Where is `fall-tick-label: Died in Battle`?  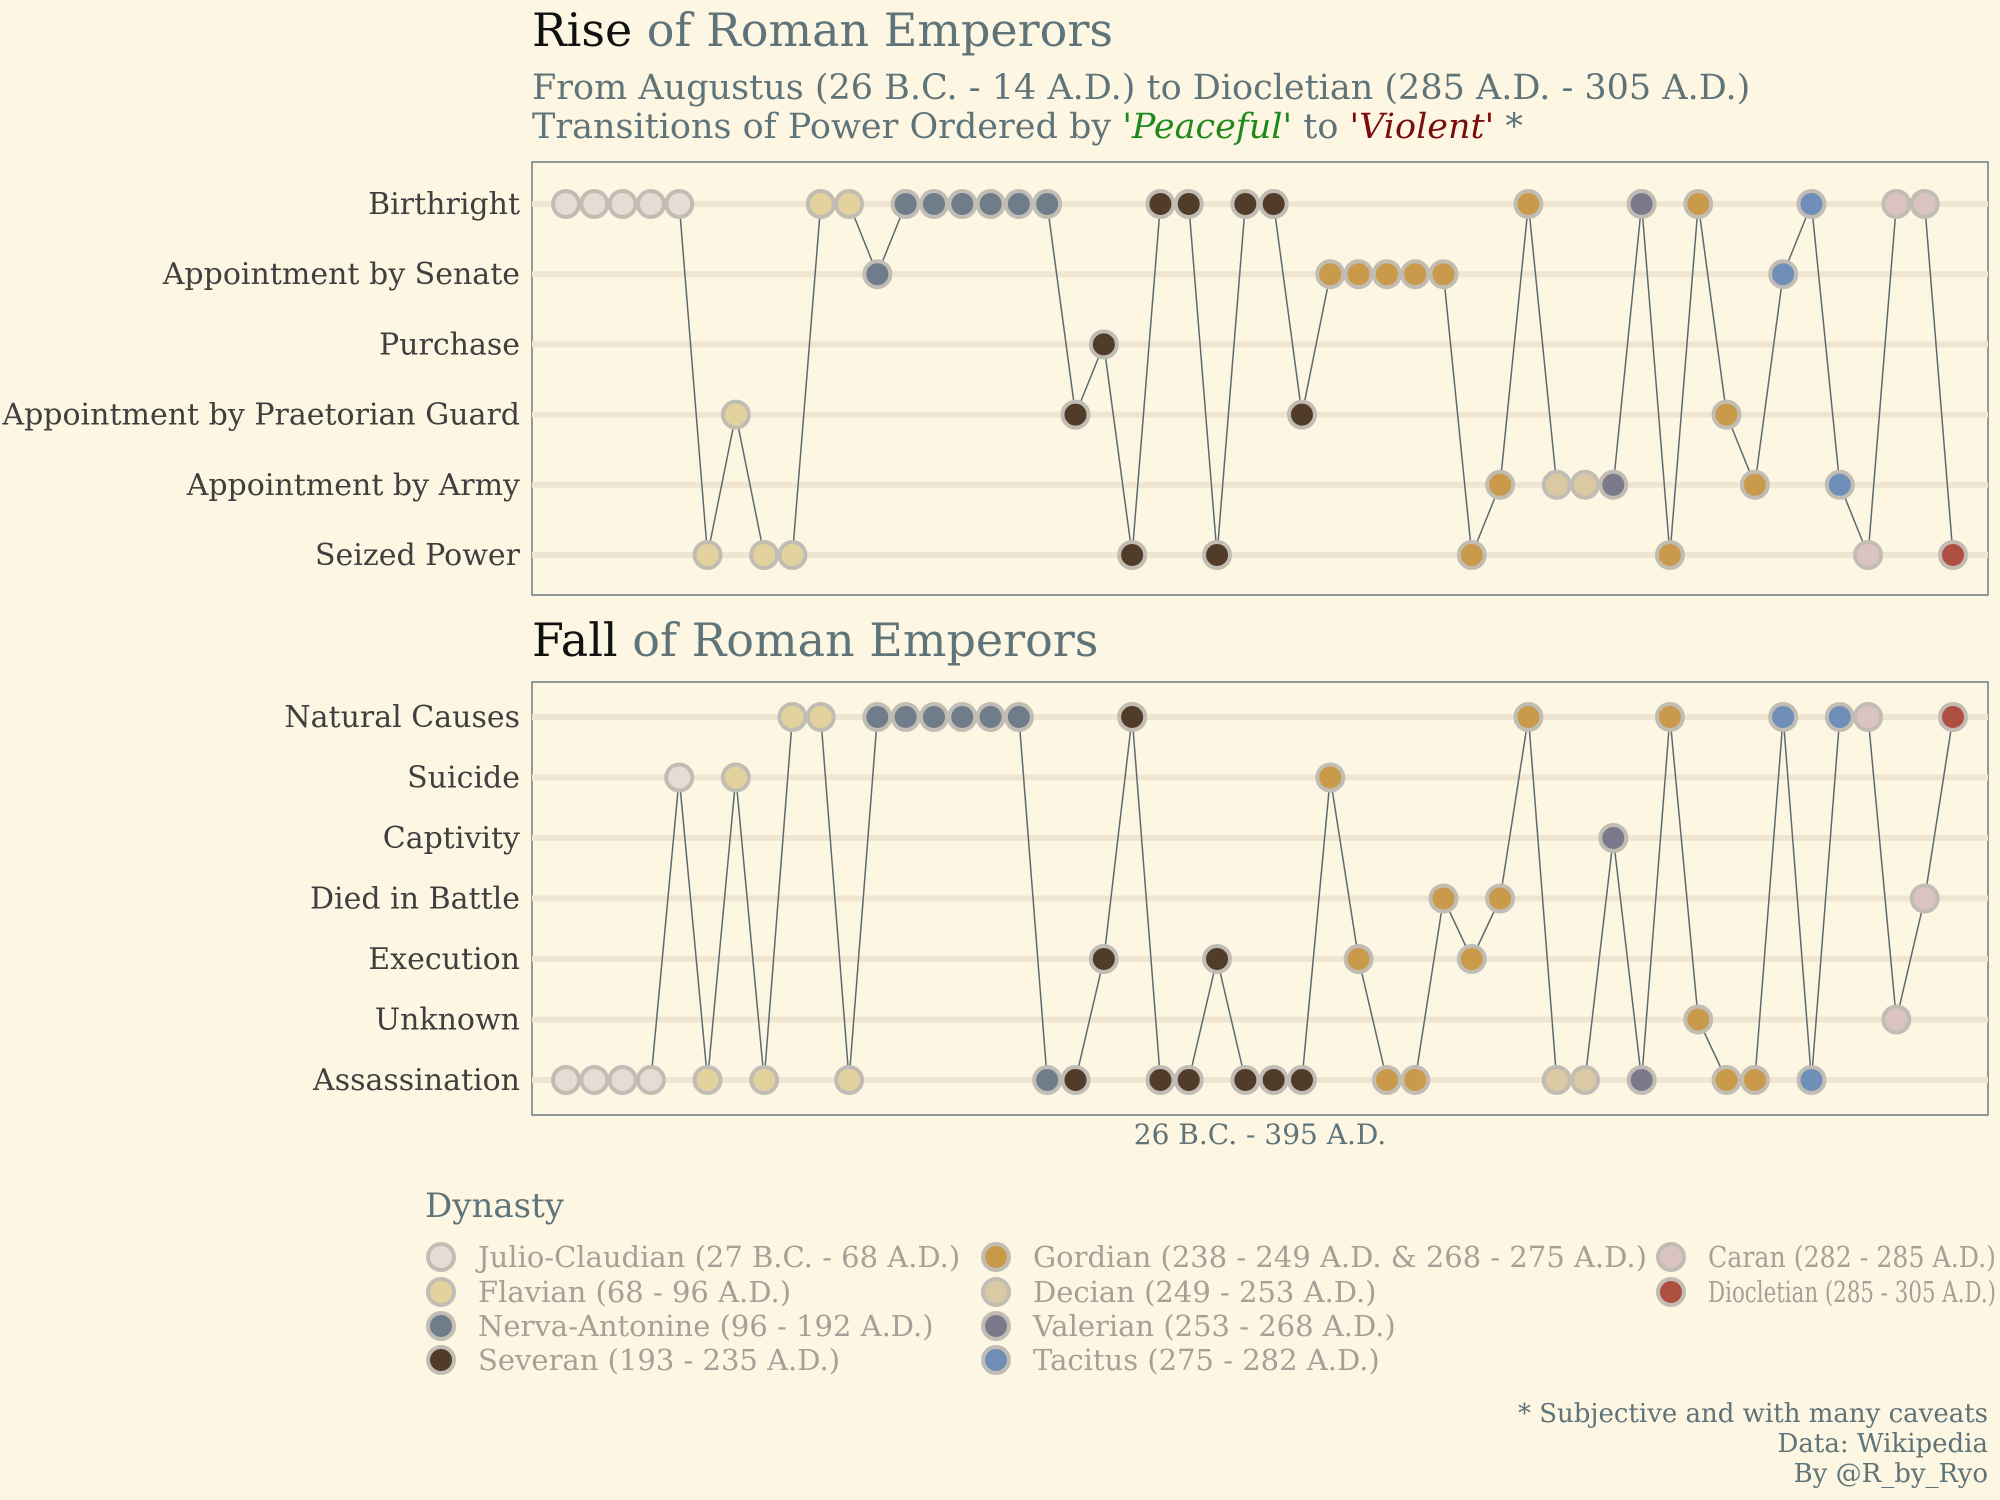
fall-tick-label: Died in Battle is located at coordinates (415, 899).